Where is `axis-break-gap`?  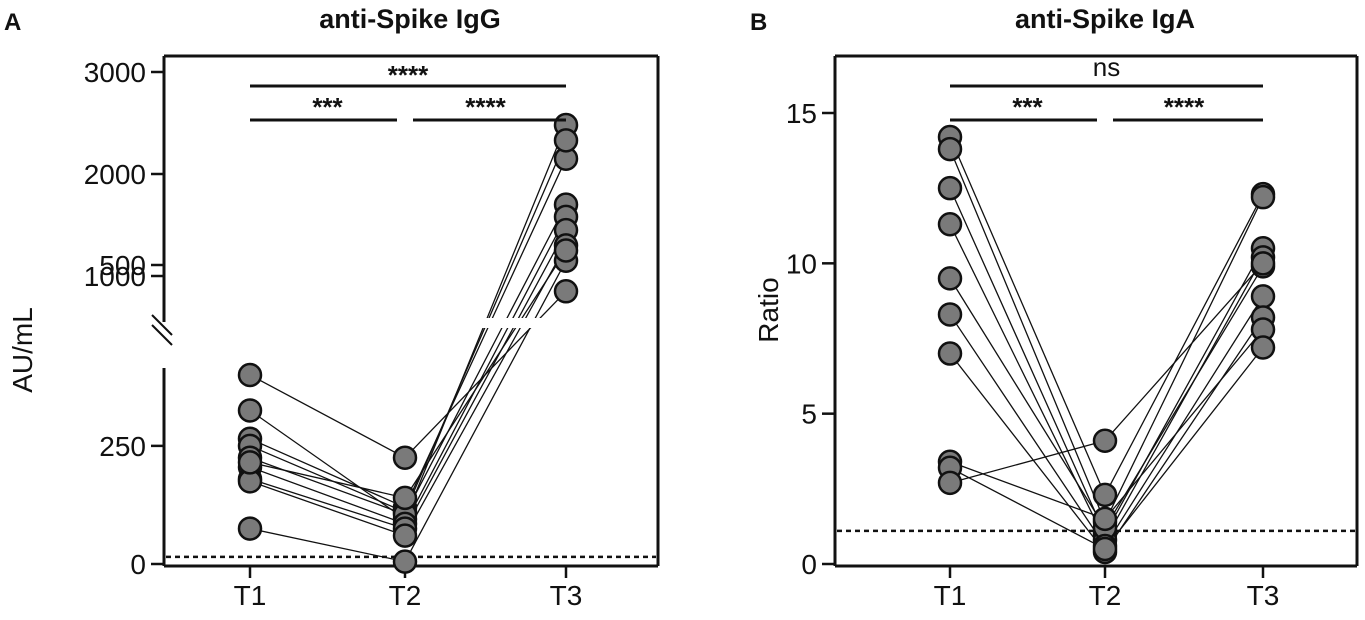
axis-break-gap is located at coordinates (523, 323).